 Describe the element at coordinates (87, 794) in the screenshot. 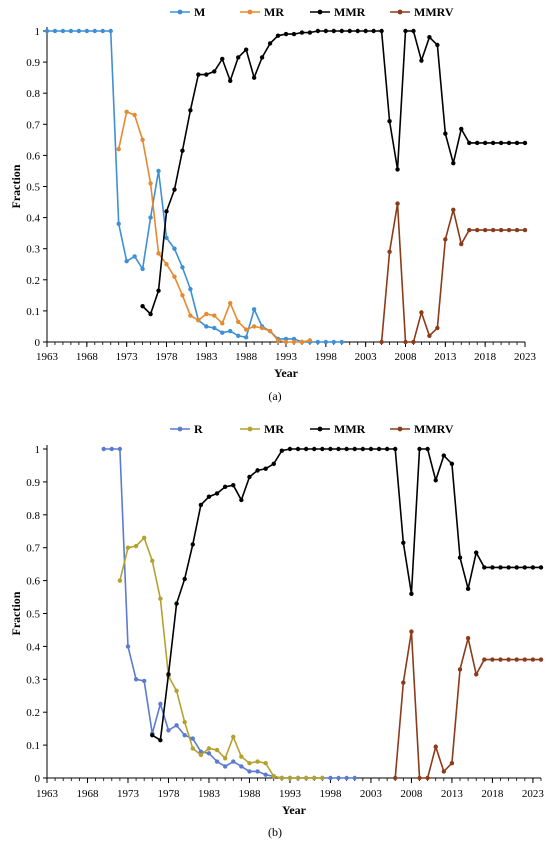

I see `x-tick-label: 1968` at that location.